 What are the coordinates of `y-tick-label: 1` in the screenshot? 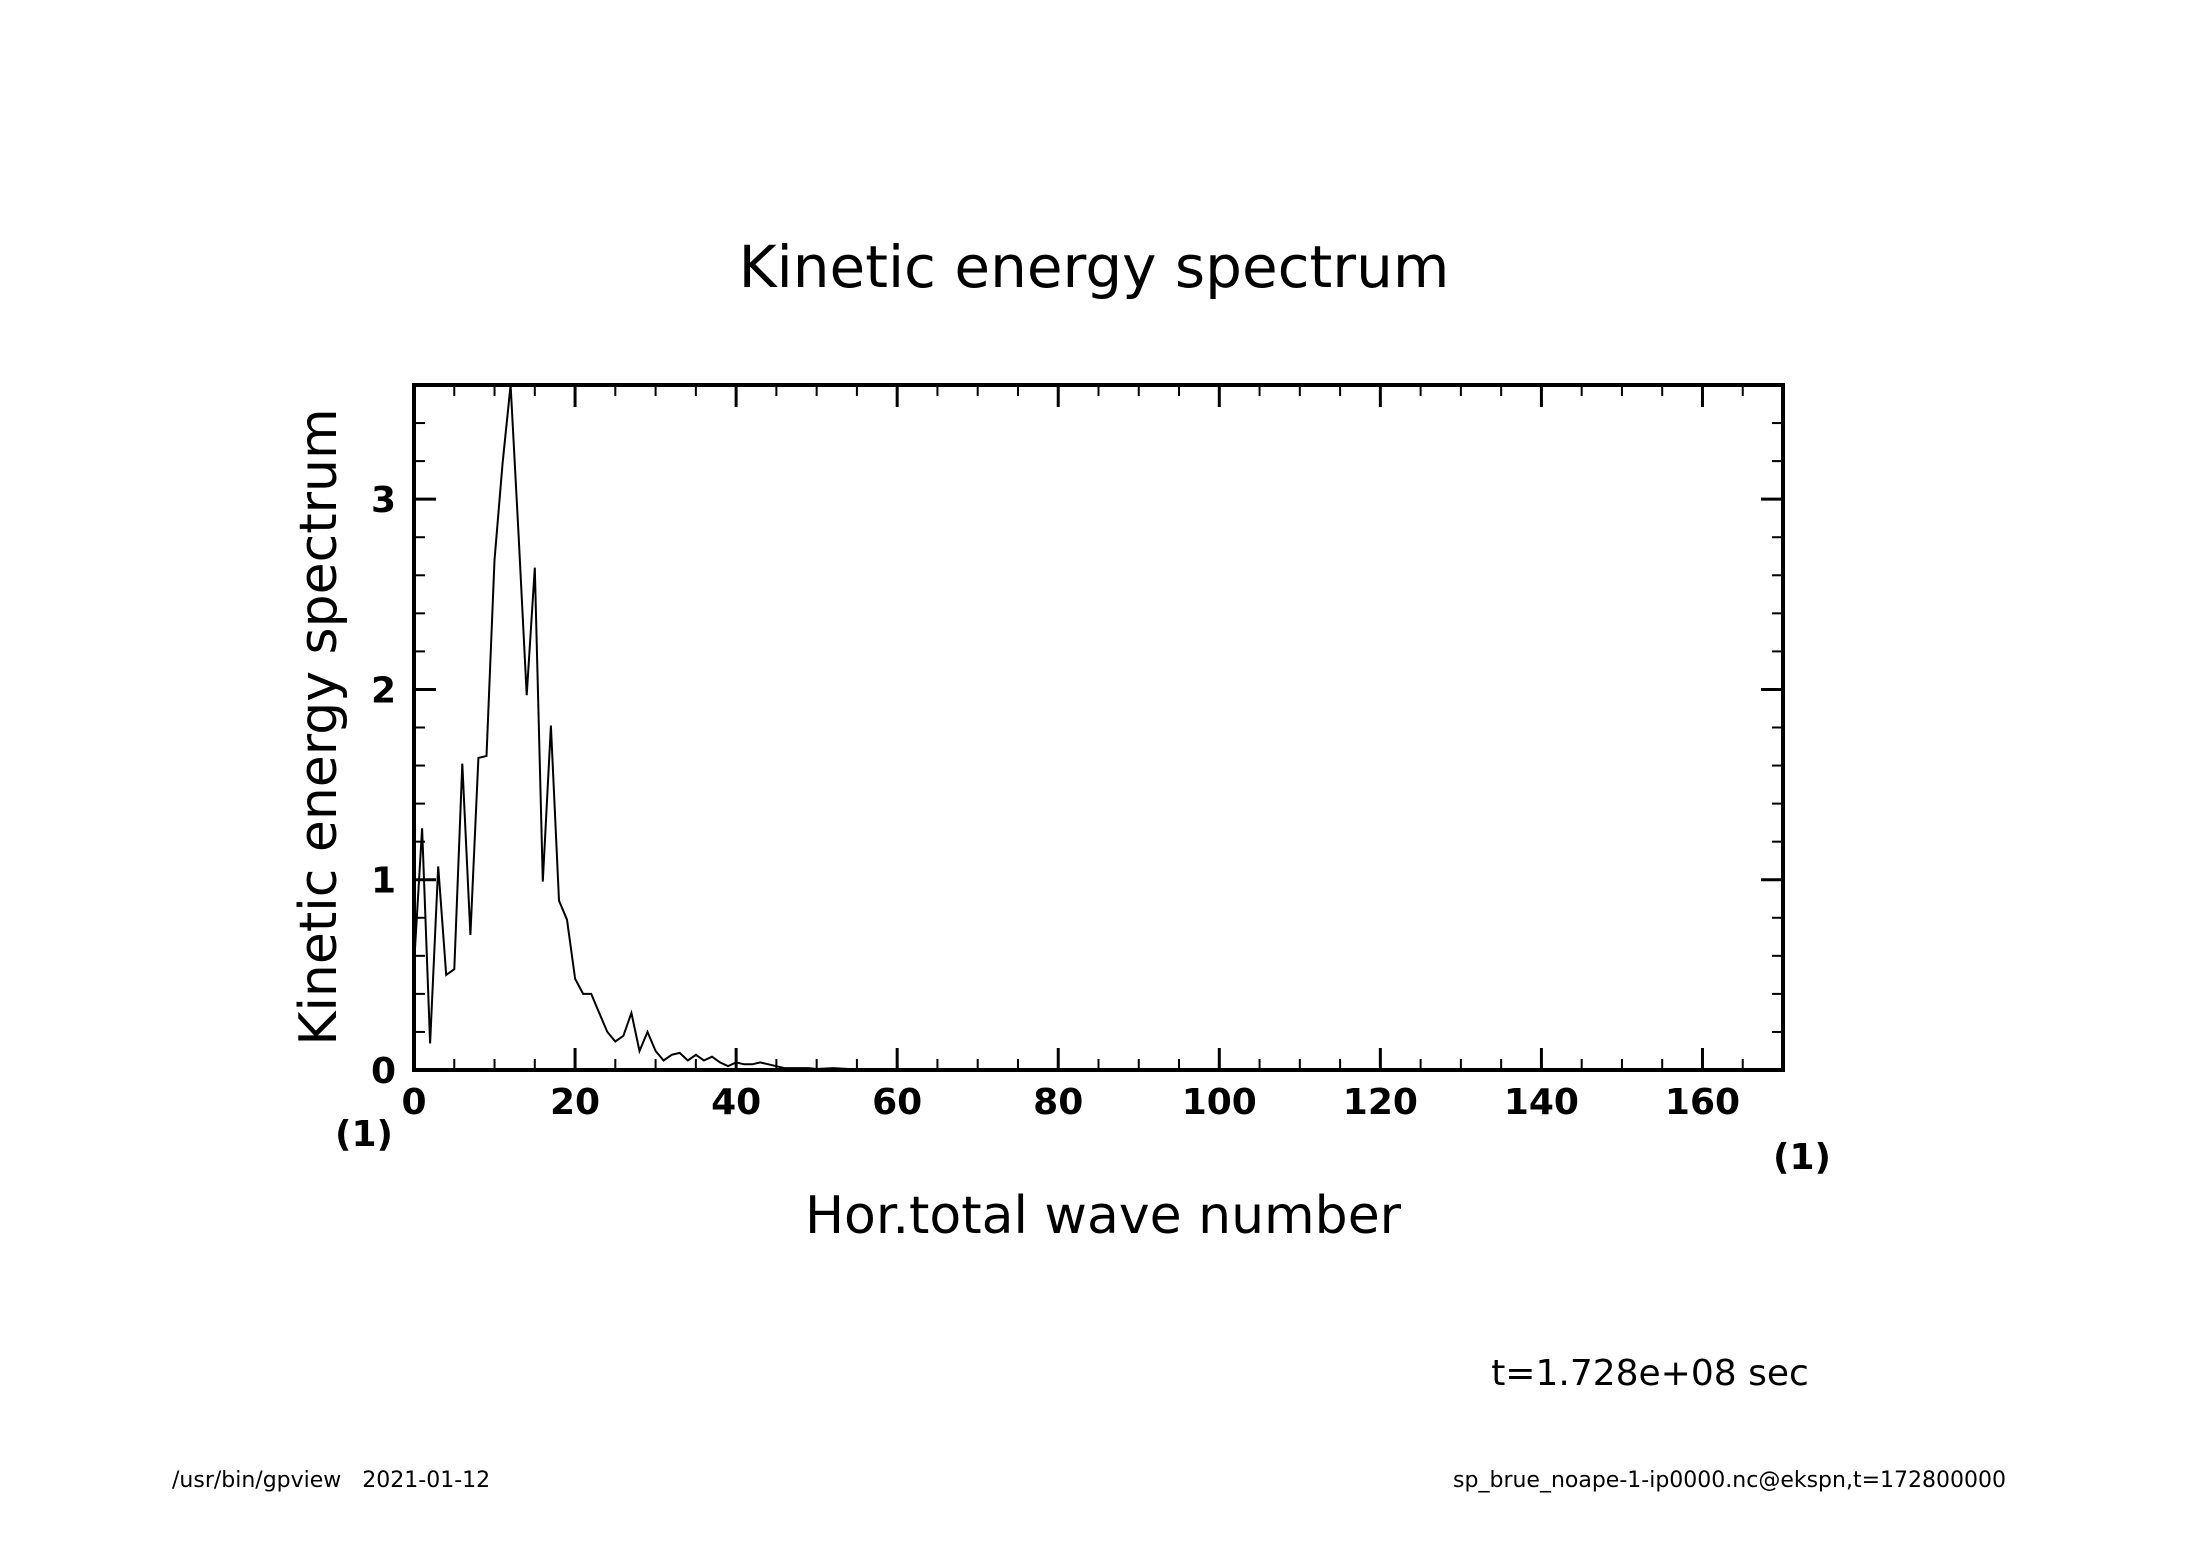 It's located at (383, 881).